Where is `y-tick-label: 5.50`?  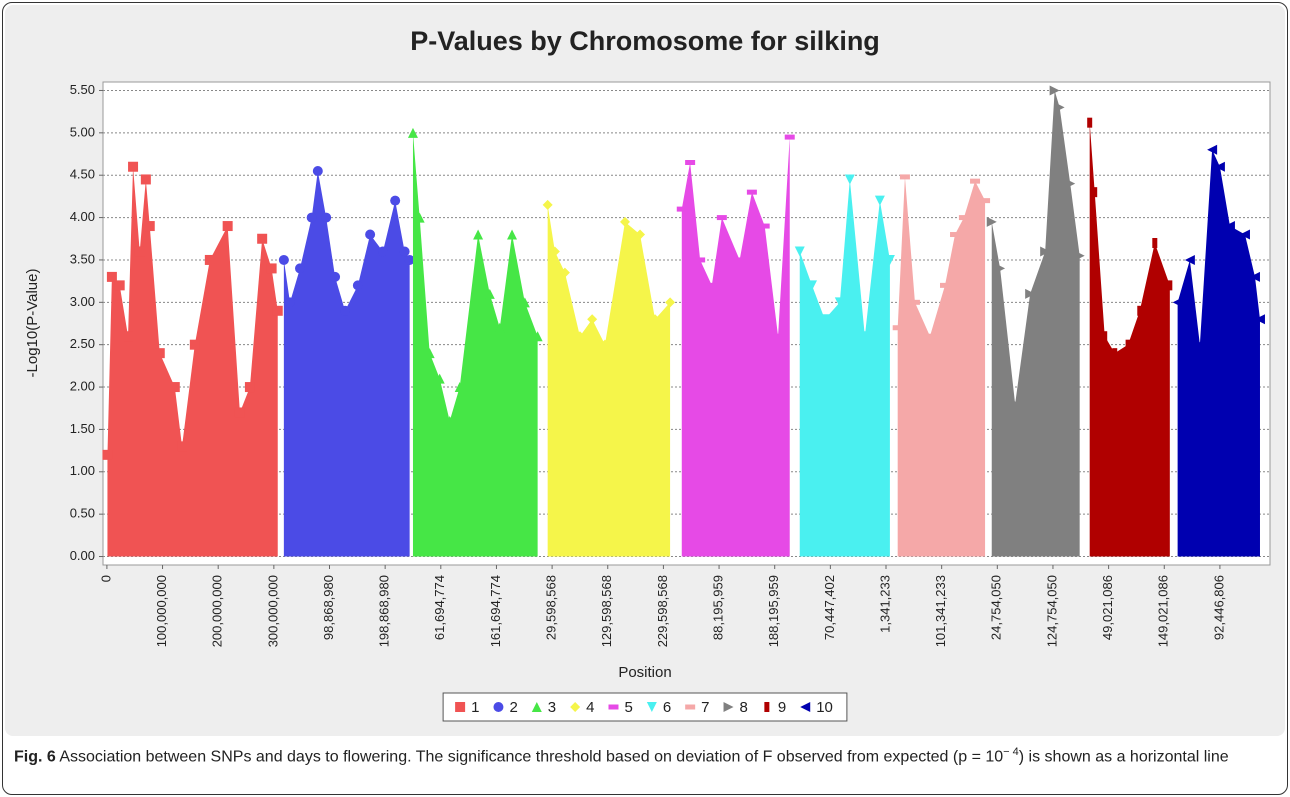
y-tick-label: 5.50 is located at coordinates (82, 89).